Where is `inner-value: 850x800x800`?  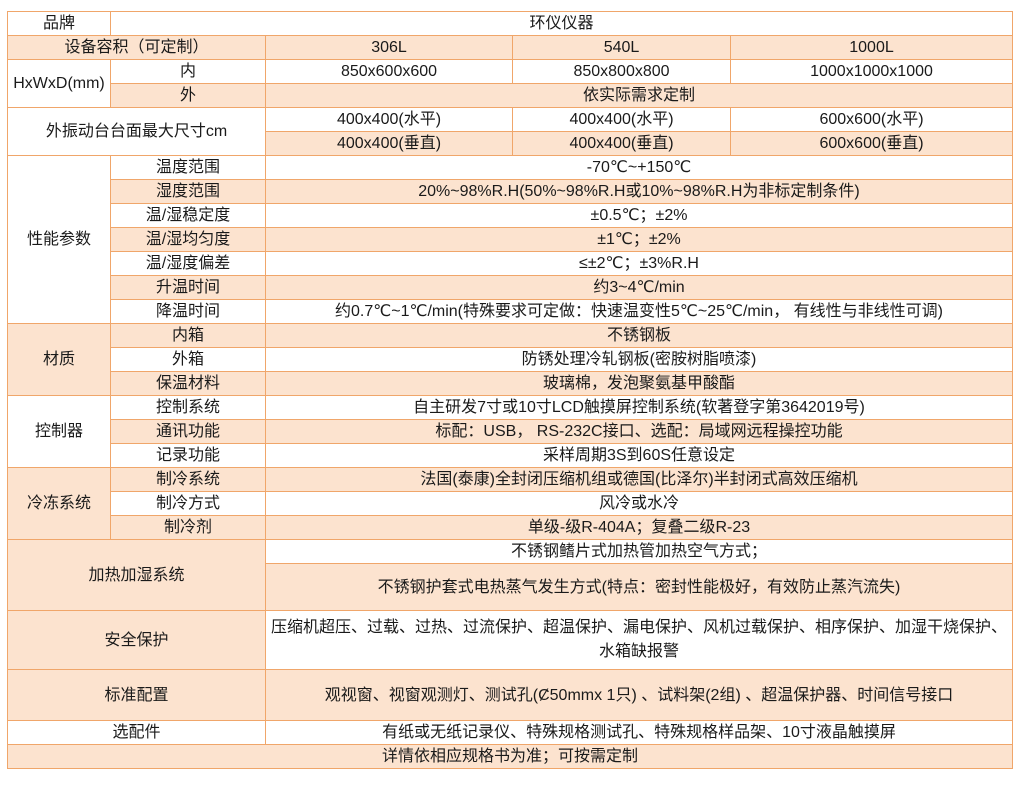 inner-value: 850x800x800 is located at coordinates (621, 71).